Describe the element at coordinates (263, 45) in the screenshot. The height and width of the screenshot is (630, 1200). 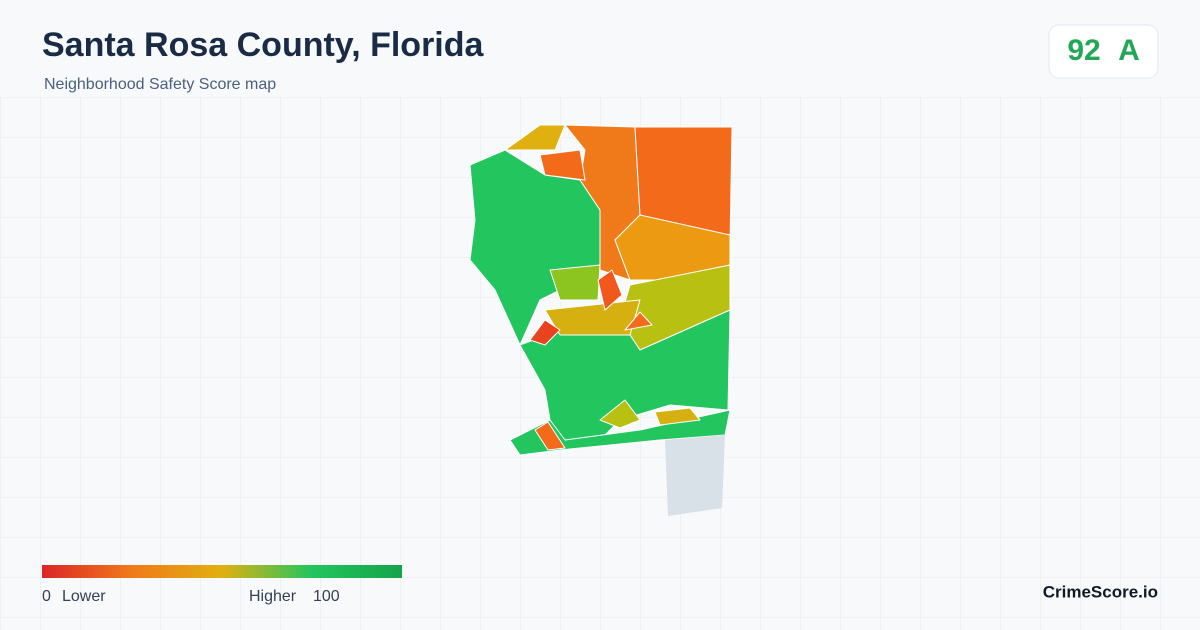
I see `title: Santa Rosa County, Florida` at that location.